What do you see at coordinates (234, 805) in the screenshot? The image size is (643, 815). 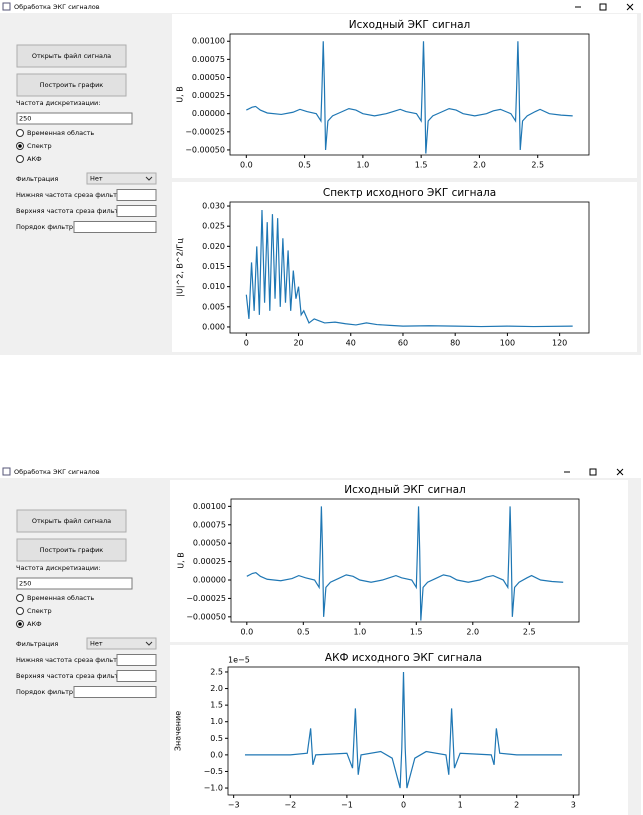 I see `x-tick-label: −3` at bounding box center [234, 805].